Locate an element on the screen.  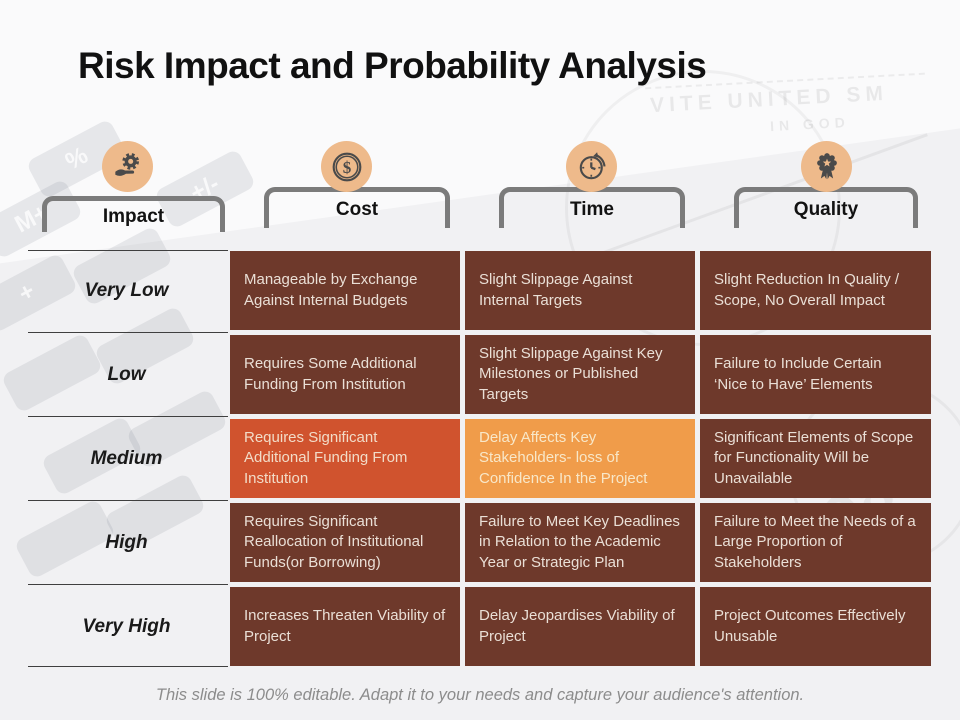
slide-title: Risk Impact and Probability Analysis is located at coordinates (392, 65).